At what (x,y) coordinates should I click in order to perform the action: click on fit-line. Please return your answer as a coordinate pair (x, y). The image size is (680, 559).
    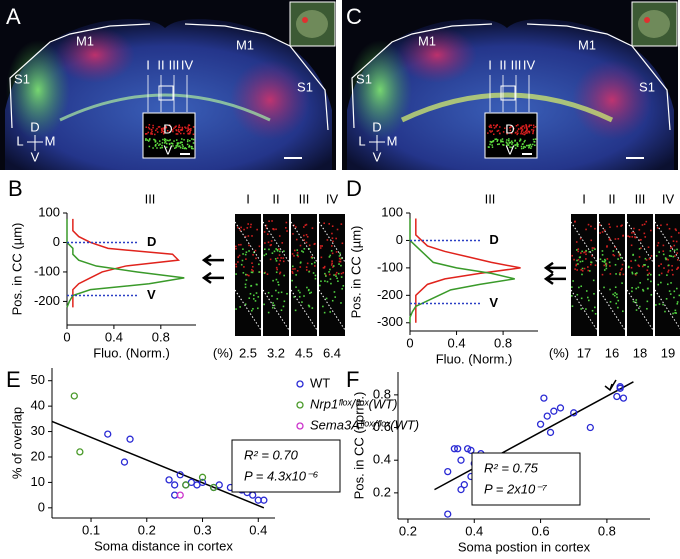
    Looking at the image, I should click on (534, 436).